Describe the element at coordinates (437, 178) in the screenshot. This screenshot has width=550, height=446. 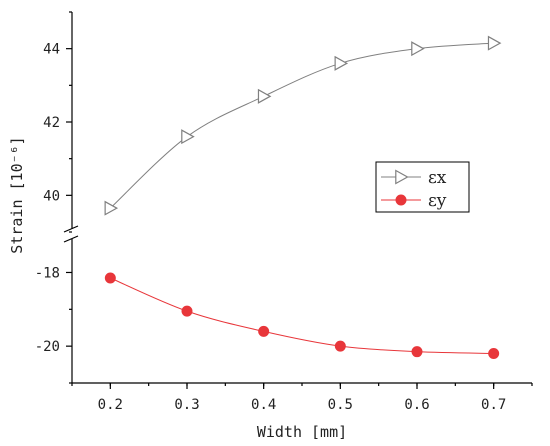
I see `legend-label: εx` at that location.